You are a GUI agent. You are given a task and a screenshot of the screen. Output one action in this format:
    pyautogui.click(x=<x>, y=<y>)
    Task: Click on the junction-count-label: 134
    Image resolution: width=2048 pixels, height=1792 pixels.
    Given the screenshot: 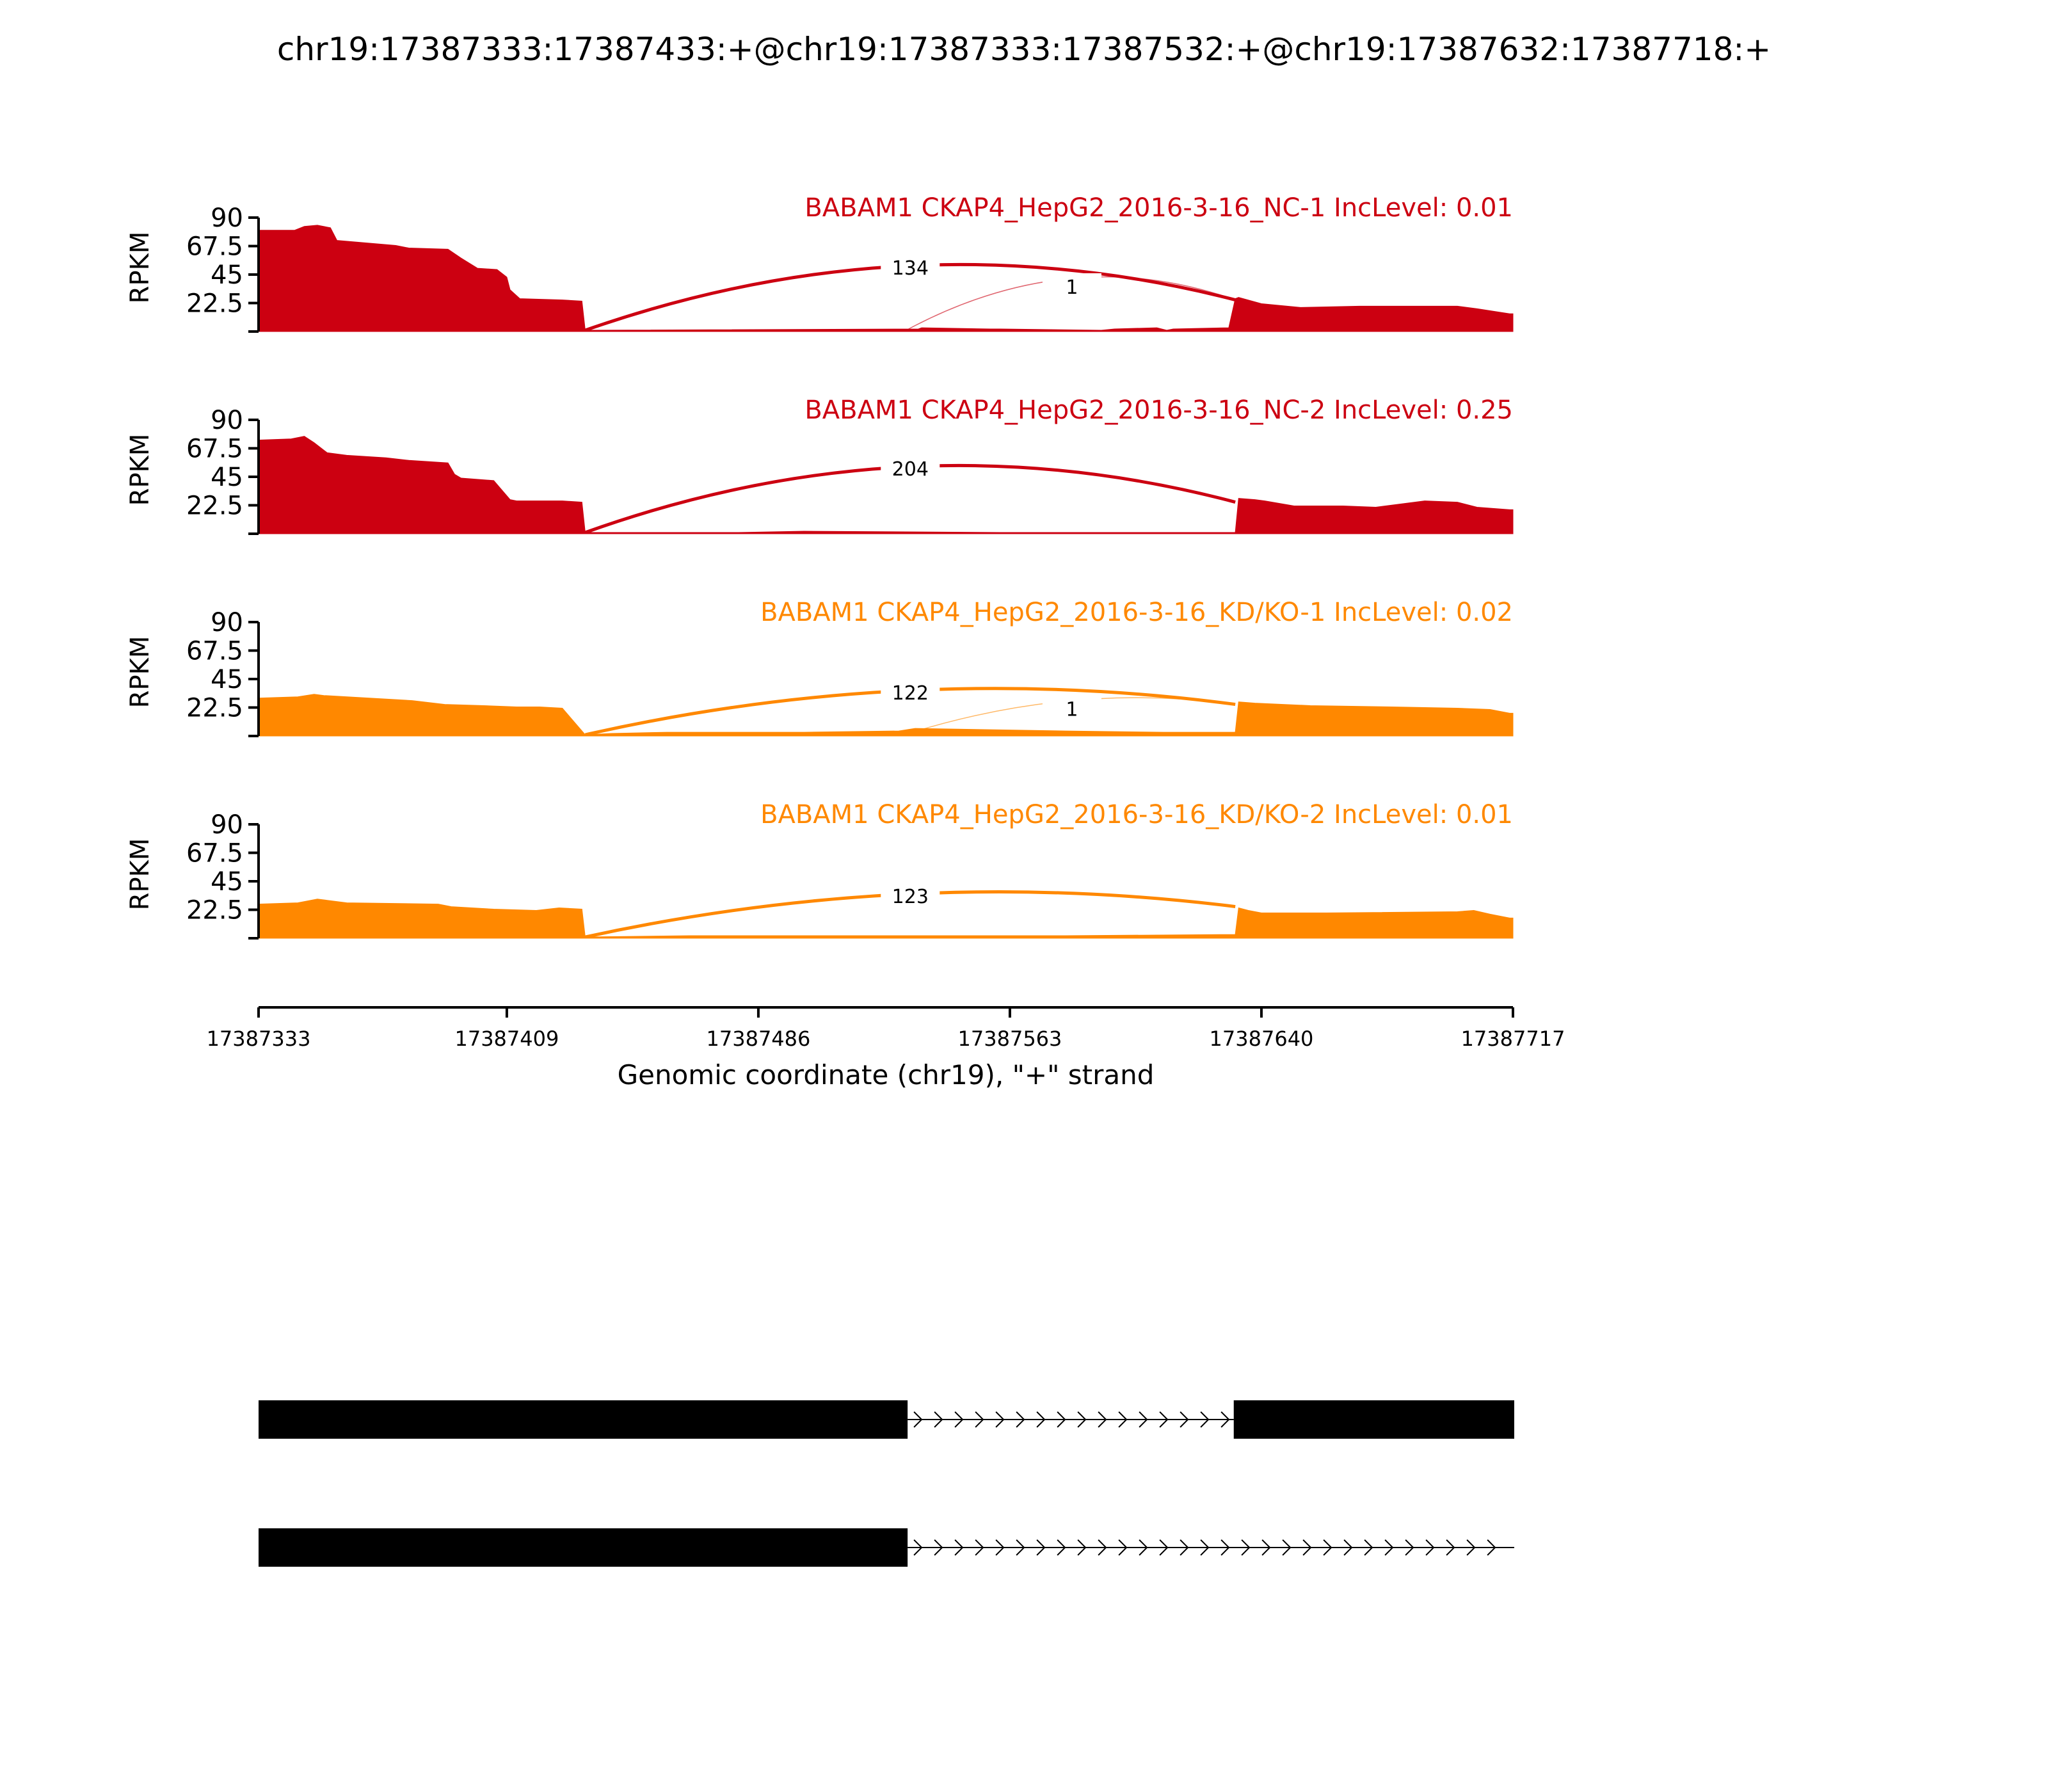 What is the action you would take?
    pyautogui.click(x=910, y=268)
    